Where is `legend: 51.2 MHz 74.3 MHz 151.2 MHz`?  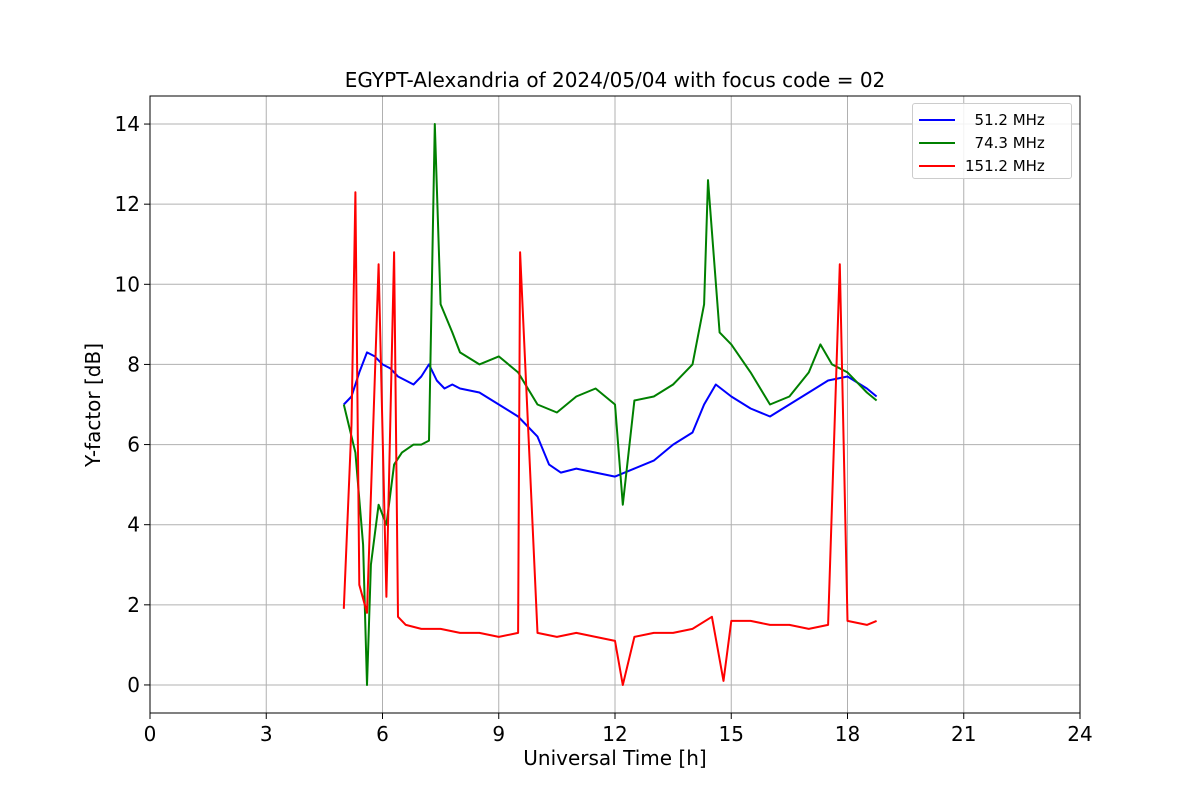 legend: 51.2 MHz 74.3 MHz 151.2 MHz is located at coordinates (992, 141).